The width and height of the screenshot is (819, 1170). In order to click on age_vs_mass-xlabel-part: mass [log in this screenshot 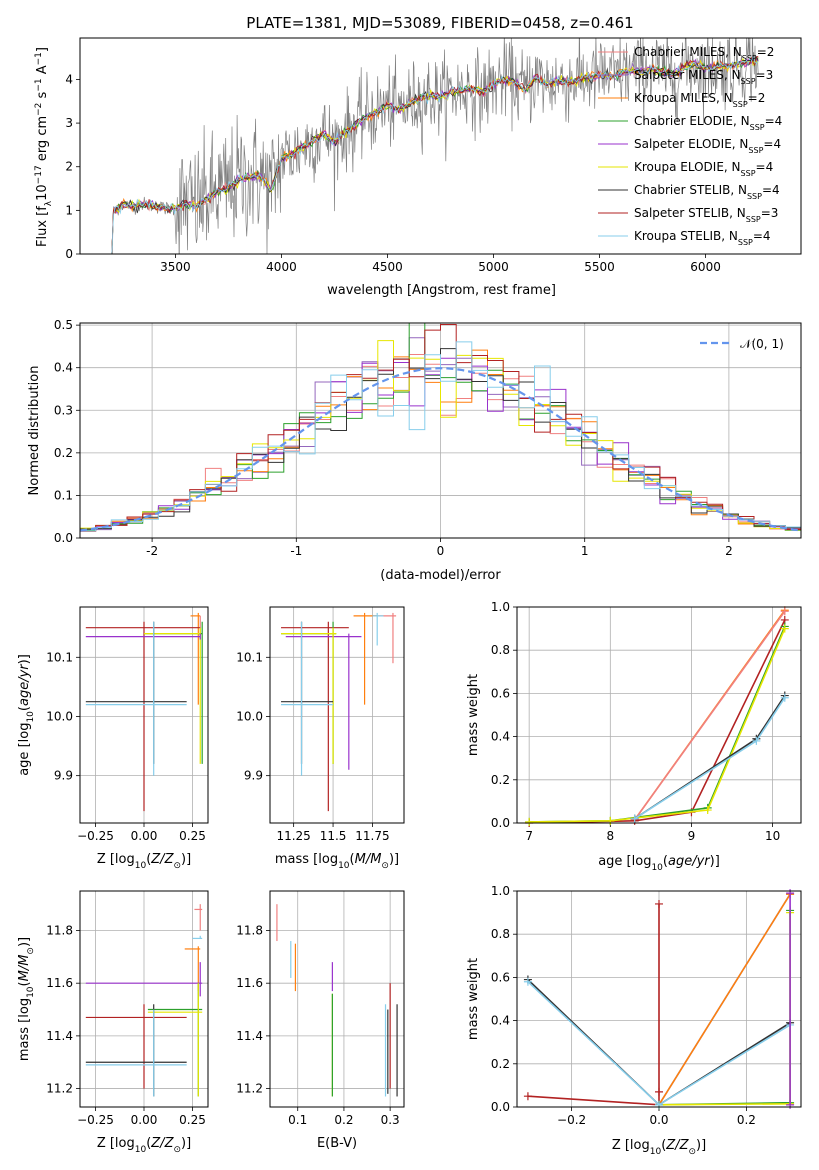, I will do `click(306, 859)`.